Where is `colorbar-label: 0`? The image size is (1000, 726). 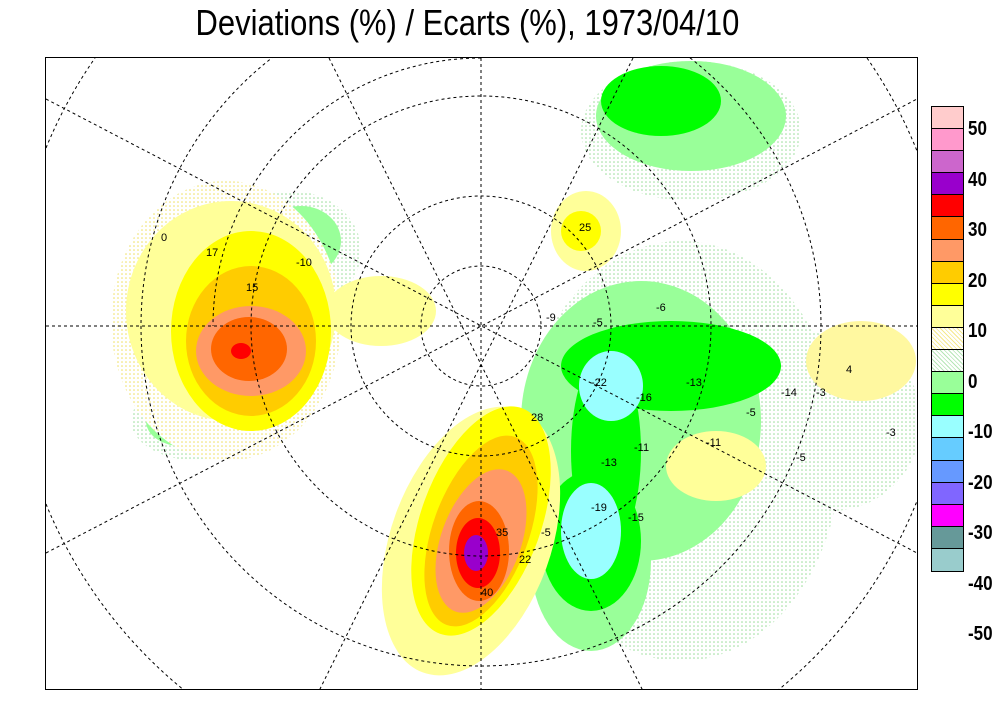 colorbar-label: 0 is located at coordinates (973, 381).